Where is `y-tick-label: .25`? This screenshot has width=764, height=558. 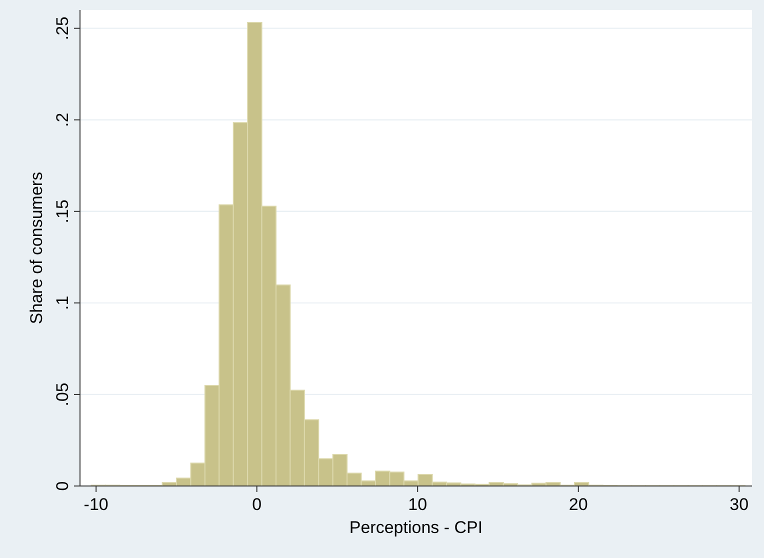 y-tick-label: .25 is located at coordinates (62, 28).